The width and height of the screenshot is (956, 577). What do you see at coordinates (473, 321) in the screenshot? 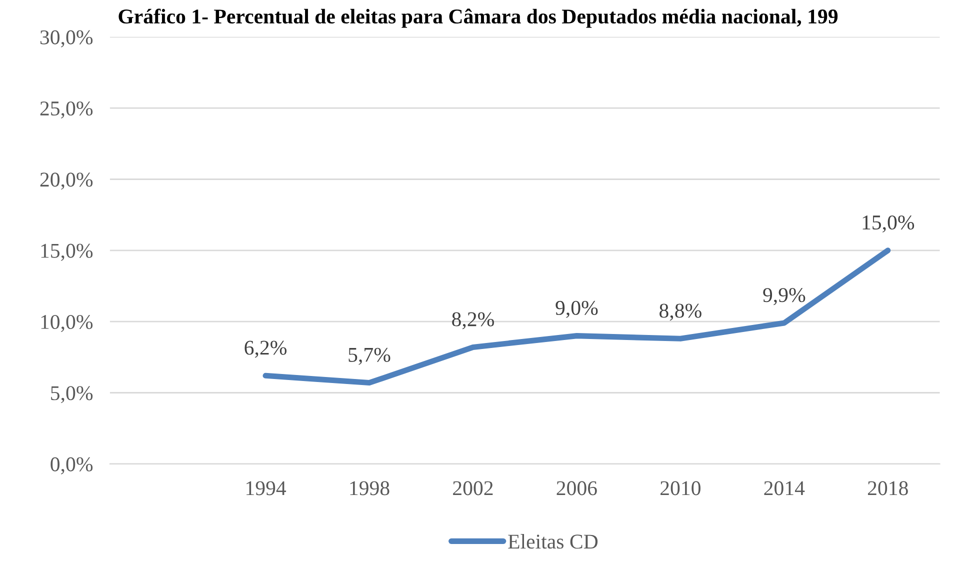
I see `data-label: 8,2%` at bounding box center [473, 321].